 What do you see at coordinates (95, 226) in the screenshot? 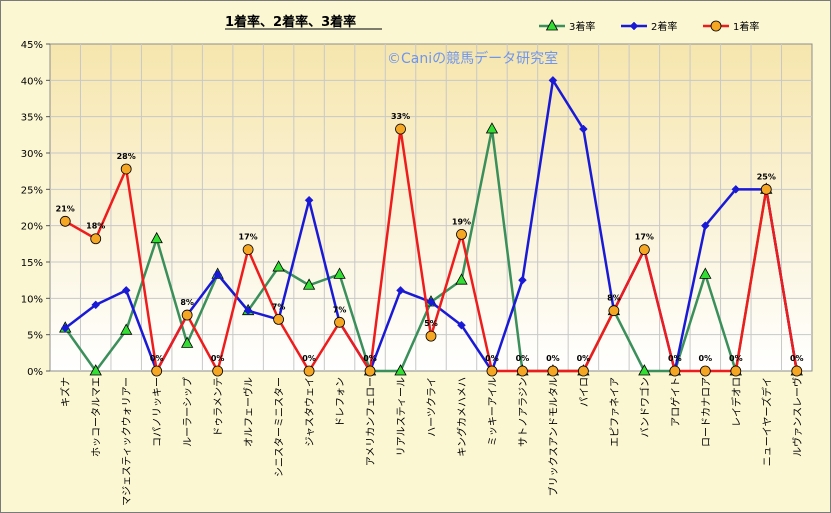
I see `data-label: 18%` at bounding box center [95, 226].